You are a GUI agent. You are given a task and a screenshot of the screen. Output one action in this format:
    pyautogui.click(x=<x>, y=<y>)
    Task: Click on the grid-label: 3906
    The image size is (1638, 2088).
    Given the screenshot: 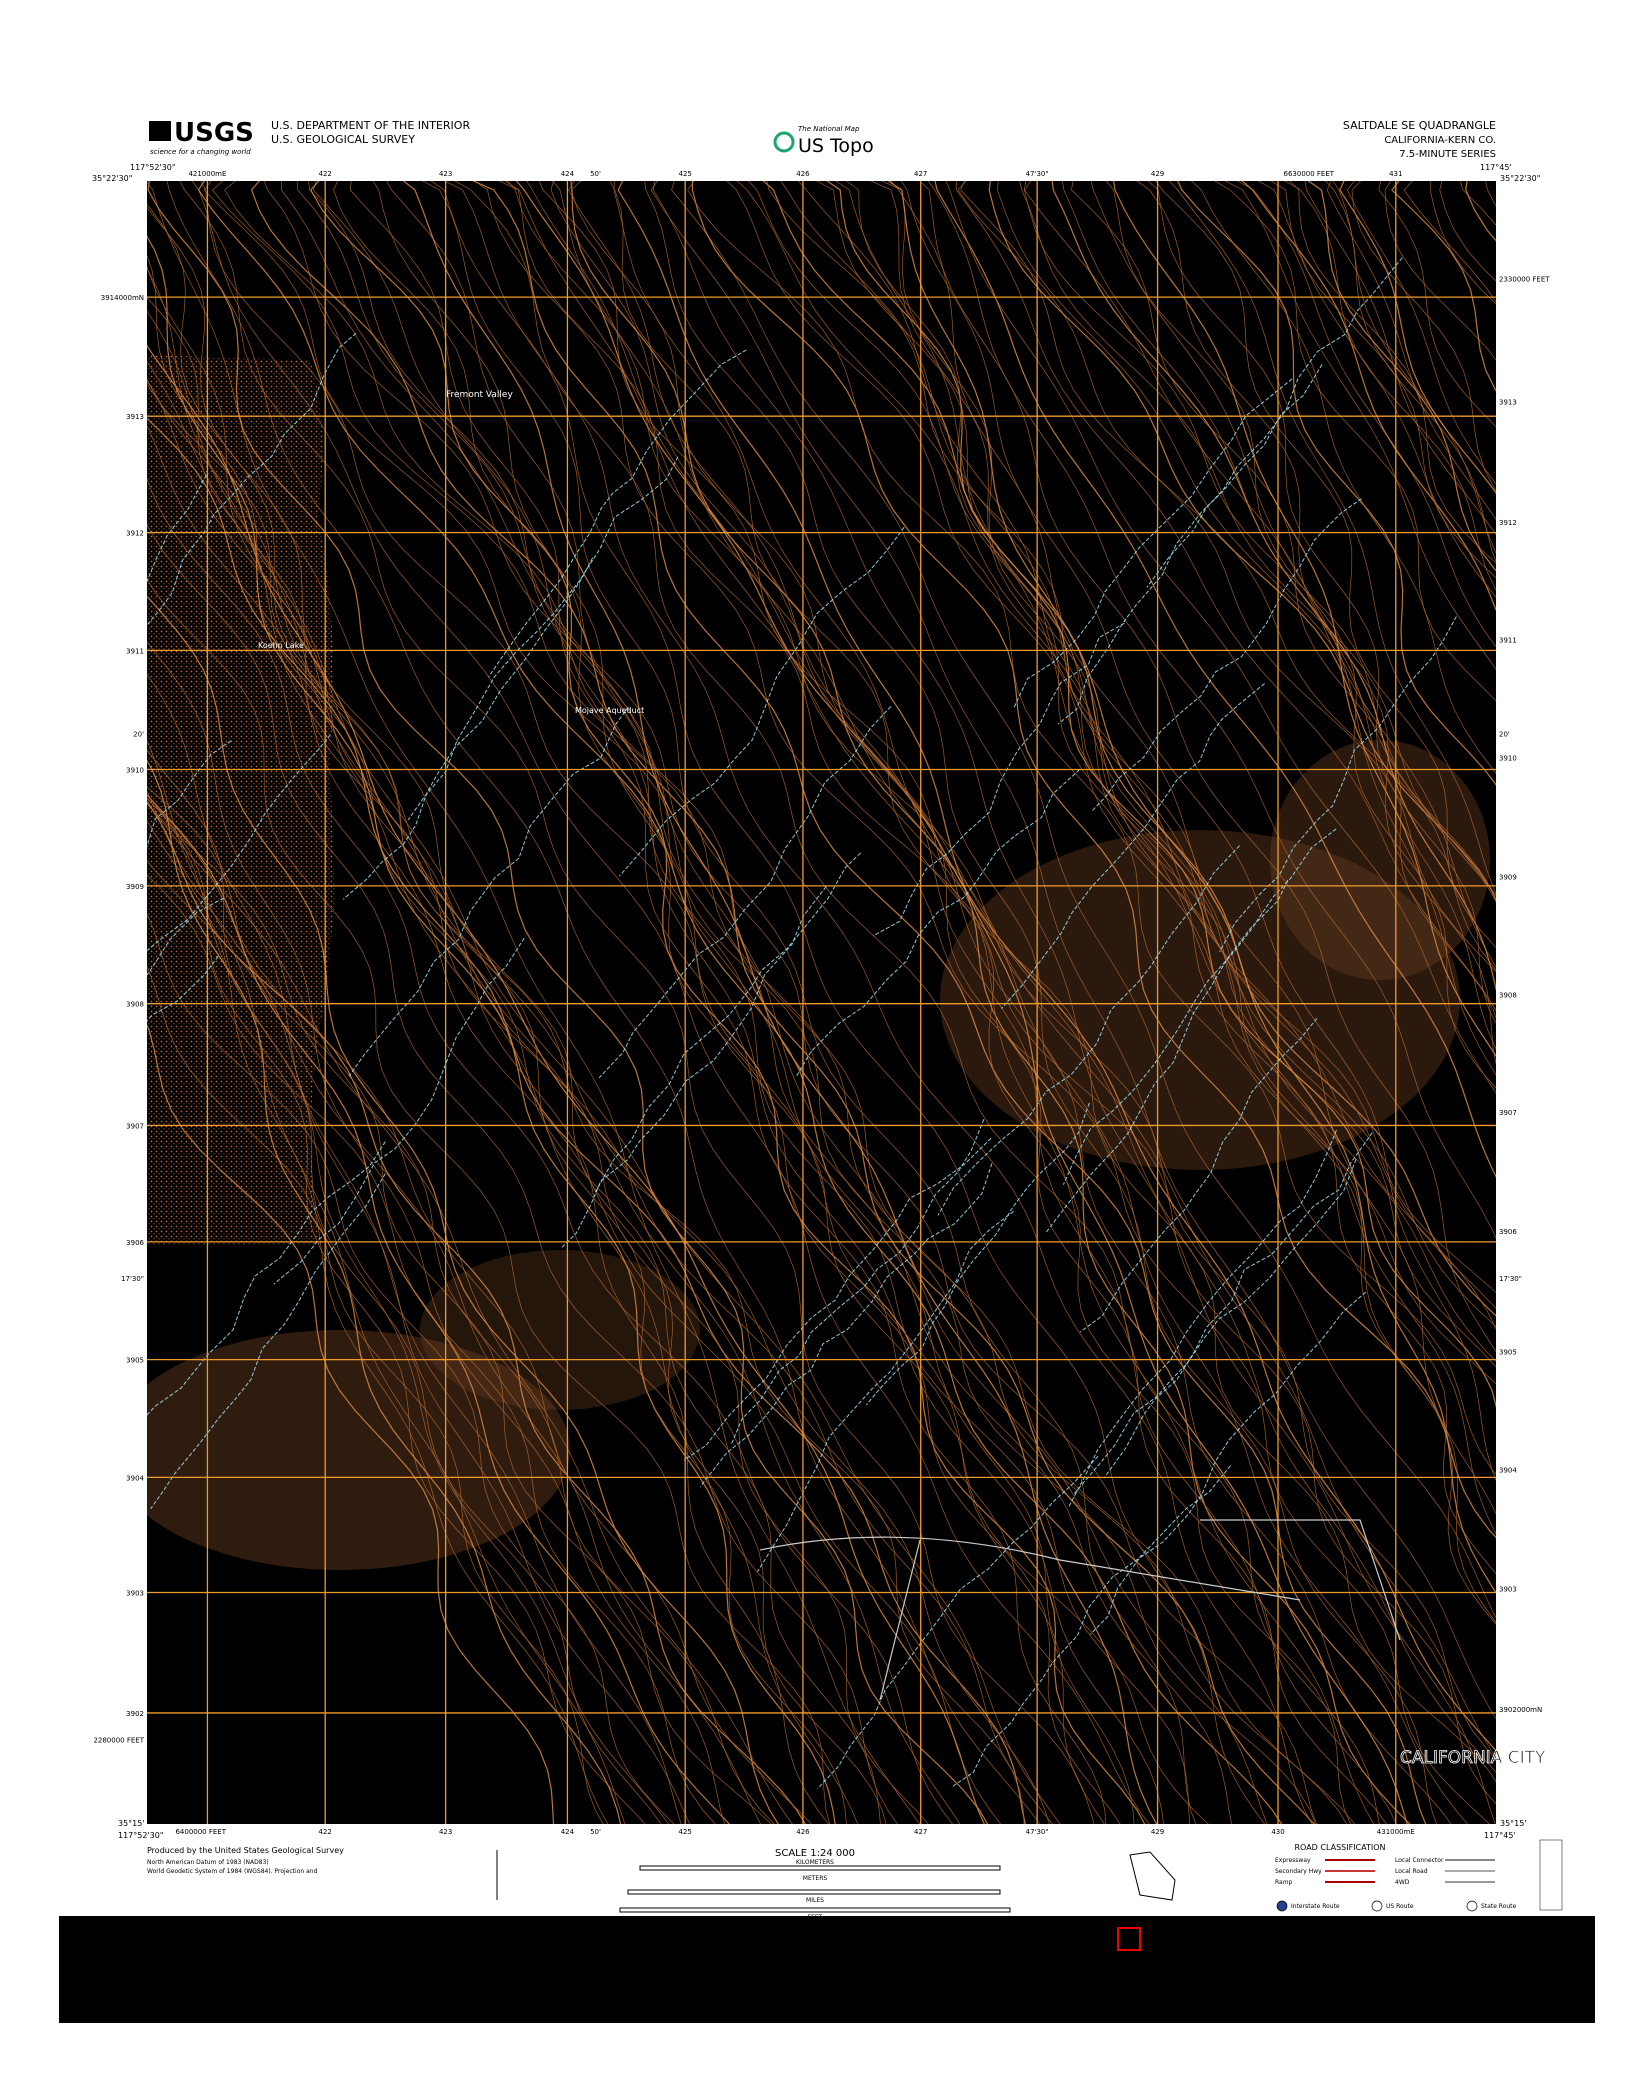 What is the action you would take?
    pyautogui.click(x=1508, y=1232)
    